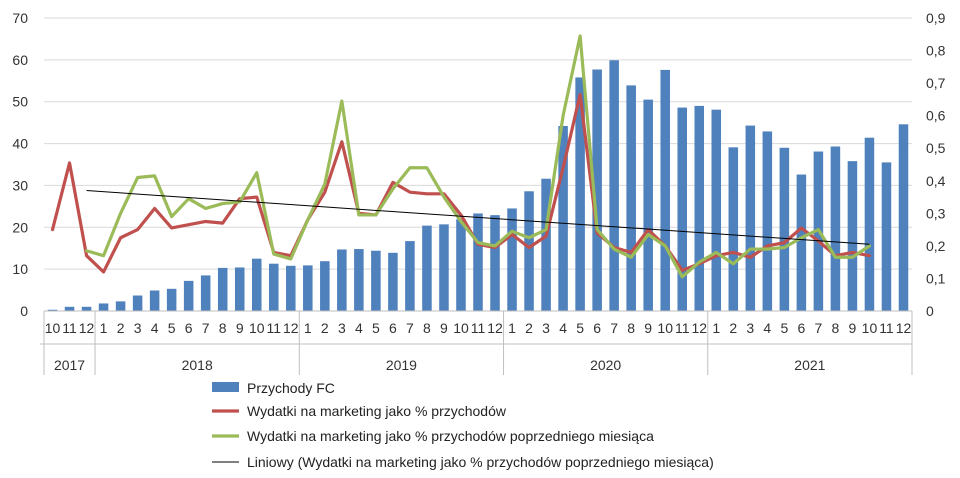 The width and height of the screenshot is (960, 478). Describe the element at coordinates (936, 213) in the screenshot. I see `y-right-tick-label: 0,3` at that location.